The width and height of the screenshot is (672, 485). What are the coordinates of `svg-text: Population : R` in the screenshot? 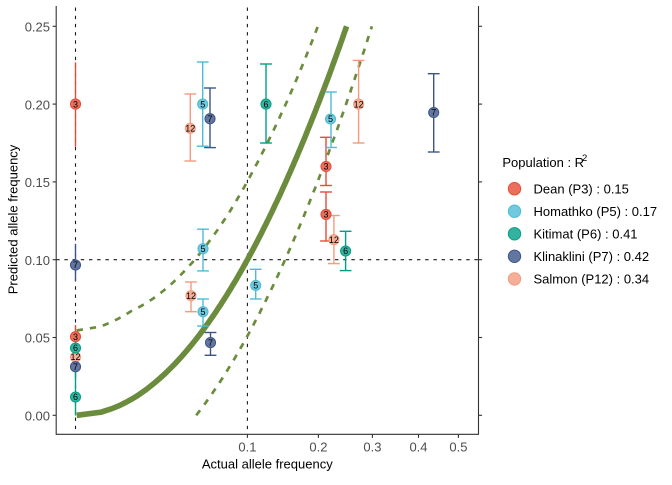 It's located at (543, 162).